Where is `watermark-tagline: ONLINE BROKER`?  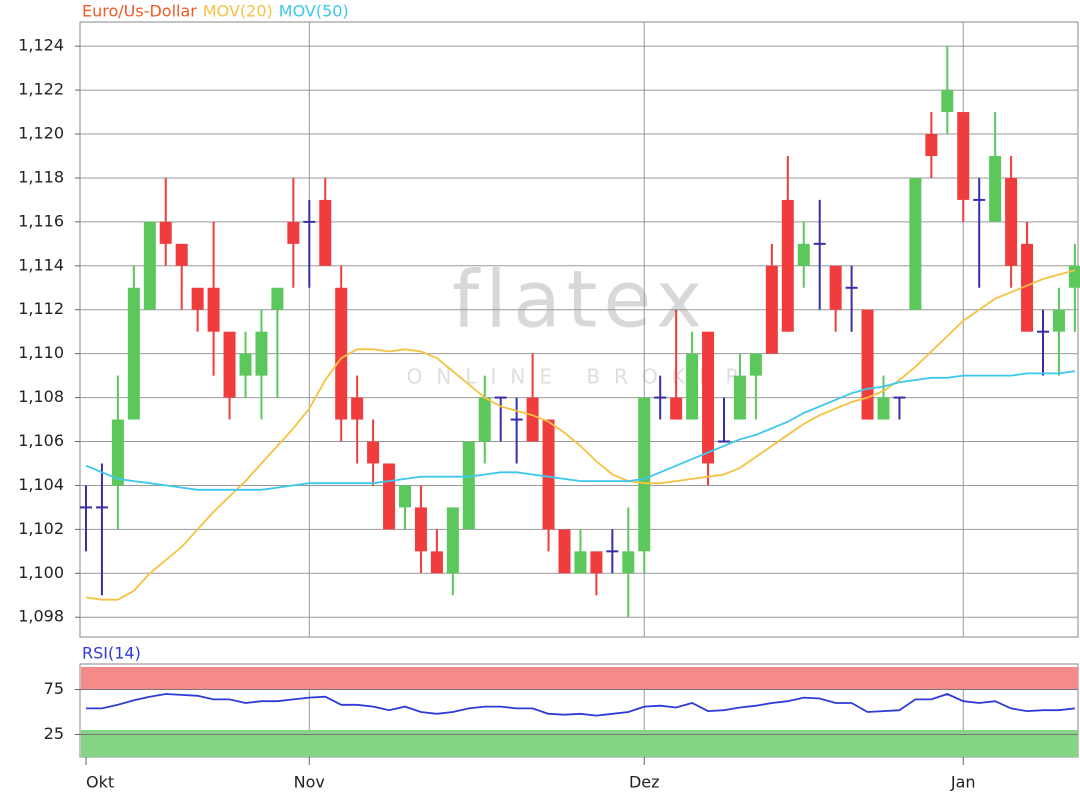
watermark-tagline: ONLINE BROKER is located at coordinates (580, 377).